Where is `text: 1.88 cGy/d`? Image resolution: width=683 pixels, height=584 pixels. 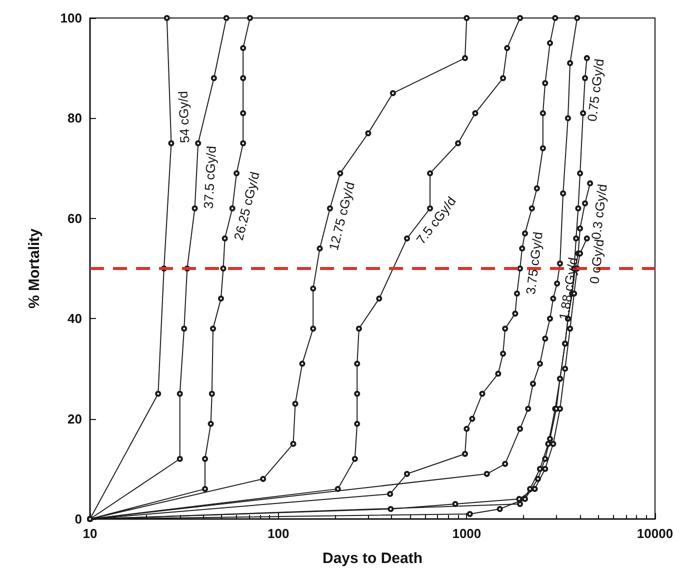
text: 1.88 cGy/d is located at coordinates (568, 288).